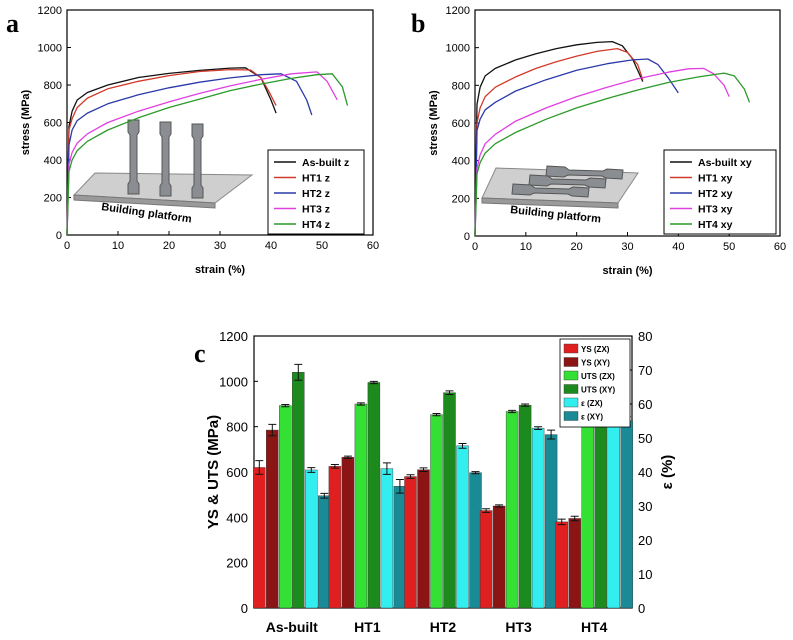 The width and height of the screenshot is (793, 640). I want to click on legend-entry: HT1 z, so click(316, 179).